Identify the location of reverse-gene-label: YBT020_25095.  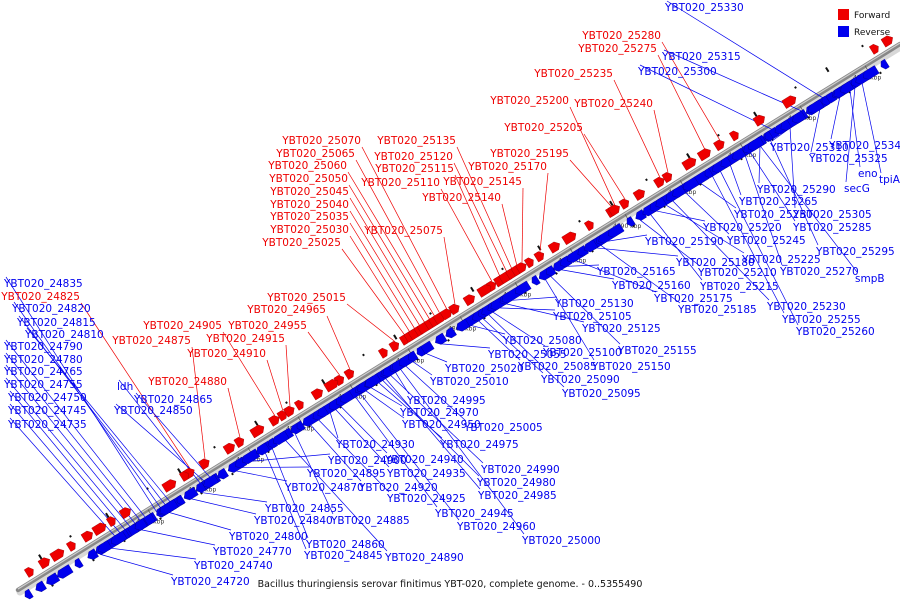
(601, 394).